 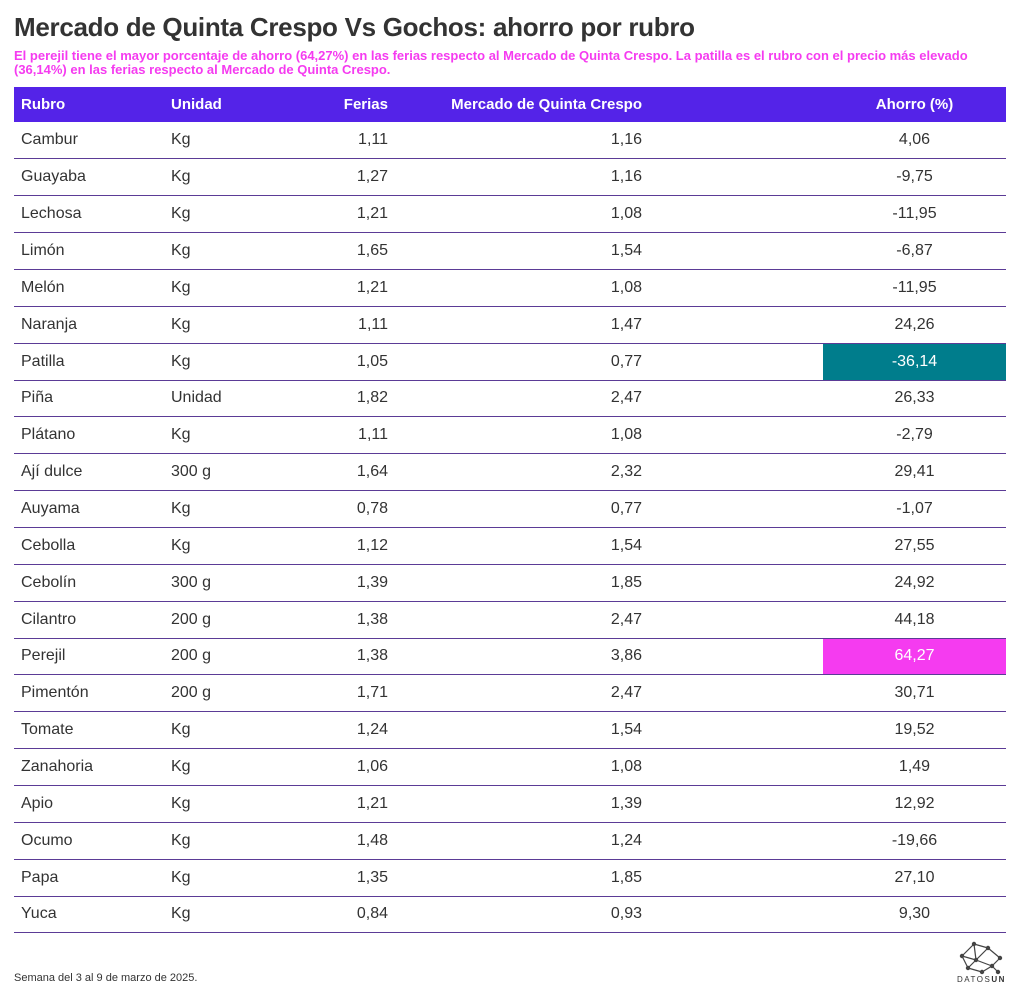 I want to click on cell-mercado: 0,93, so click(x=522, y=915).